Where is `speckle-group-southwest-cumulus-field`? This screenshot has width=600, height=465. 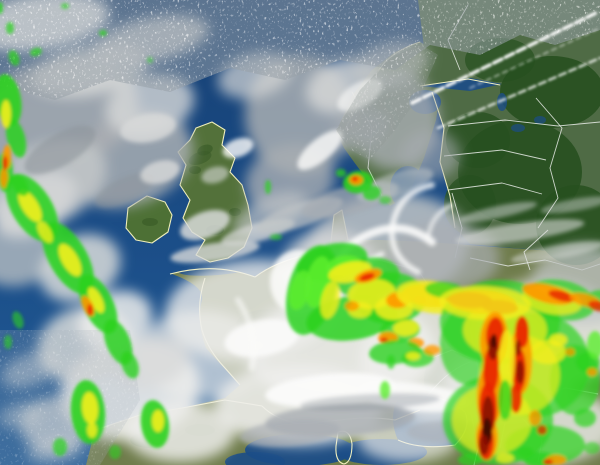
speckle-group-southwest-cumulus-field is located at coordinates (70, 397).